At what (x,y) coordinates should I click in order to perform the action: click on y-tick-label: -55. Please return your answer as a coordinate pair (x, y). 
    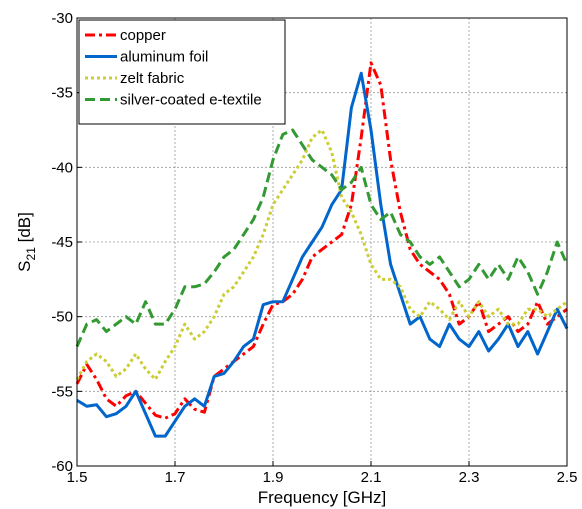
    Looking at the image, I should click on (62, 391).